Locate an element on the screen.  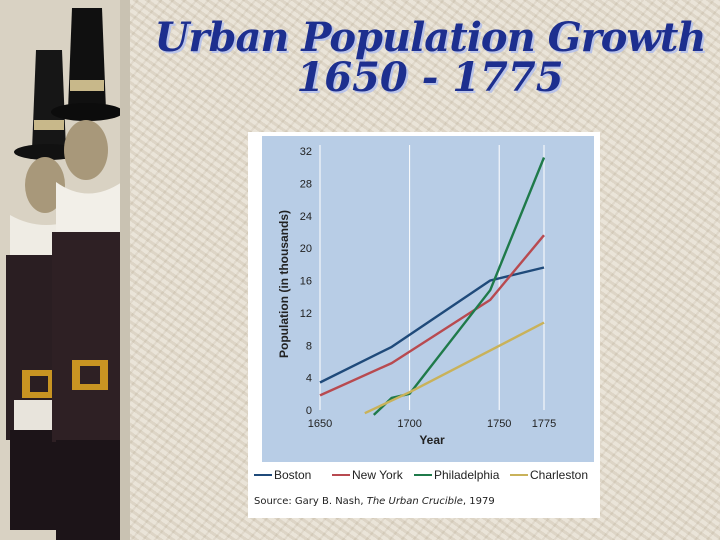
slide-title: Urban Population Growth 1650 - 1775 is located at coordinates (430, 58).